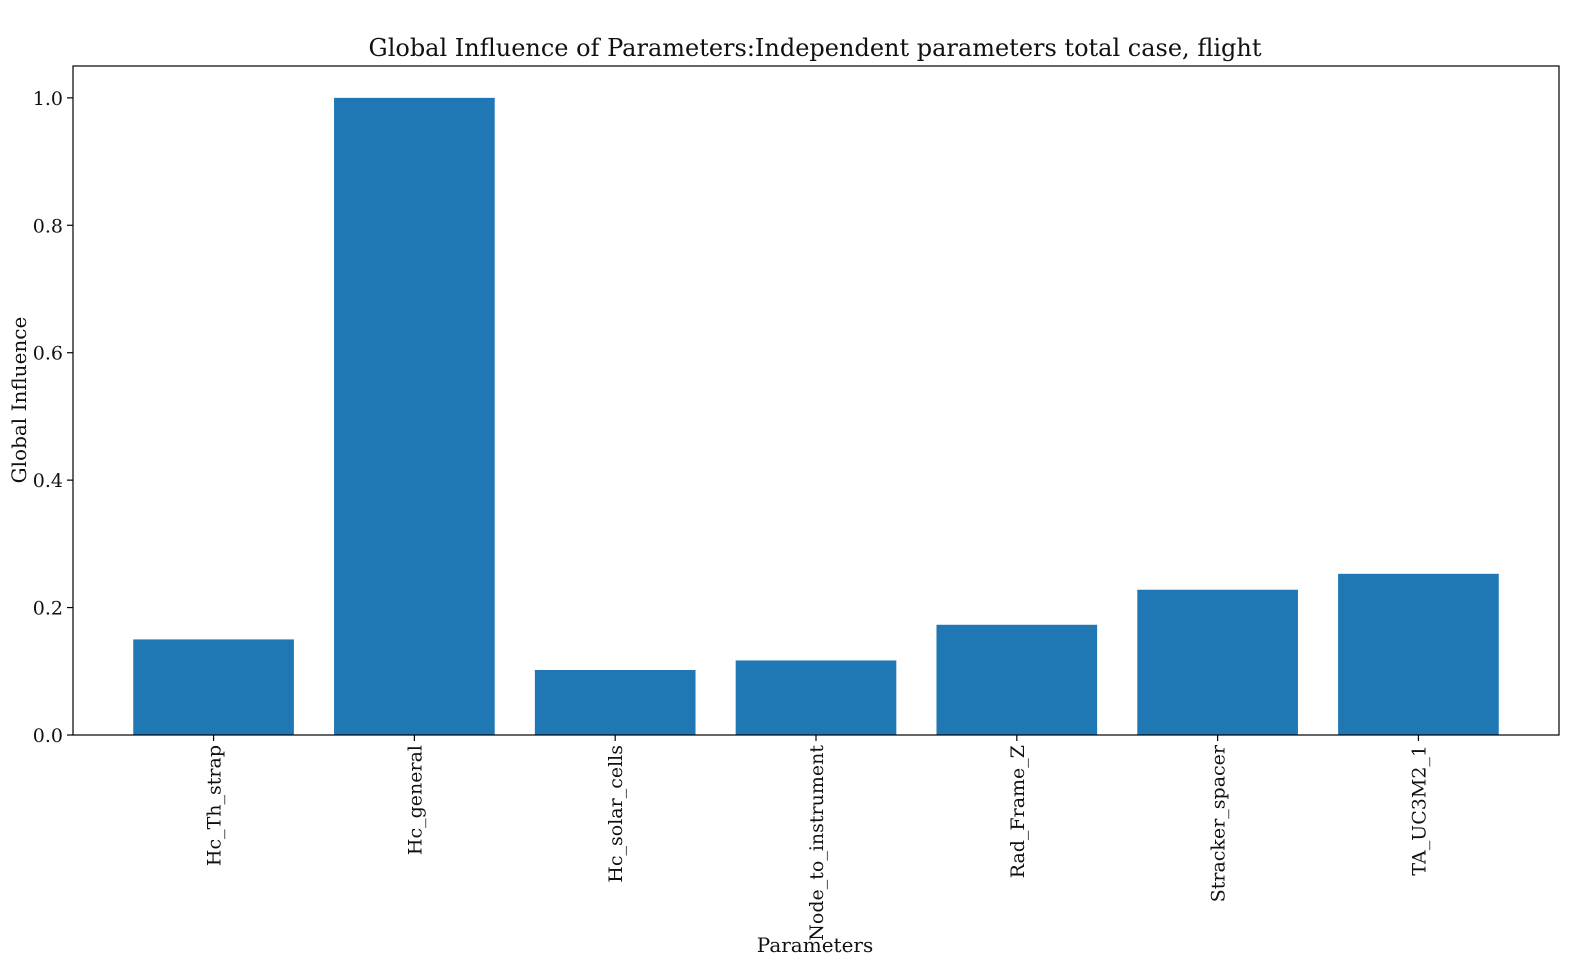  Describe the element at coordinates (1217, 662) in the screenshot. I see `bar-Stracker_spacer` at that location.